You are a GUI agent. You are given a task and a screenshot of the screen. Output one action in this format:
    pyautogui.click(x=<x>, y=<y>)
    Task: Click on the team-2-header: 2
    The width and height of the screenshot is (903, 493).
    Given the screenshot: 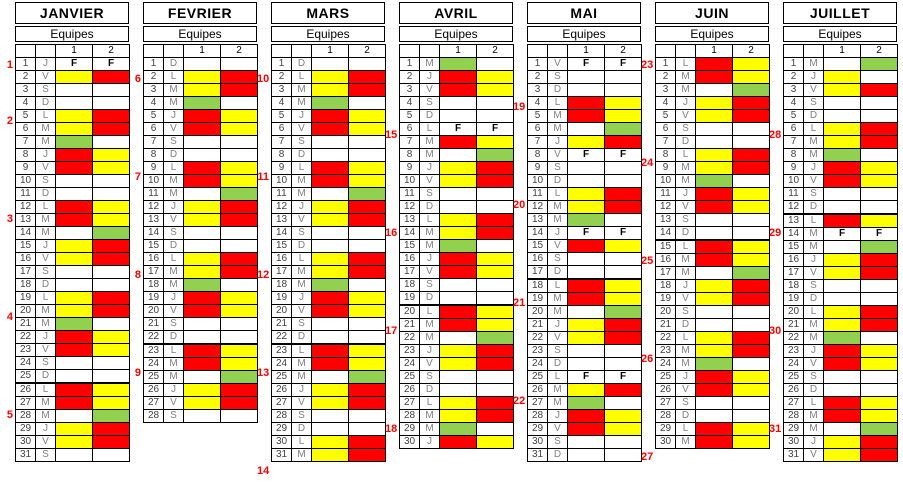 What is the action you would take?
    pyautogui.click(x=495, y=51)
    